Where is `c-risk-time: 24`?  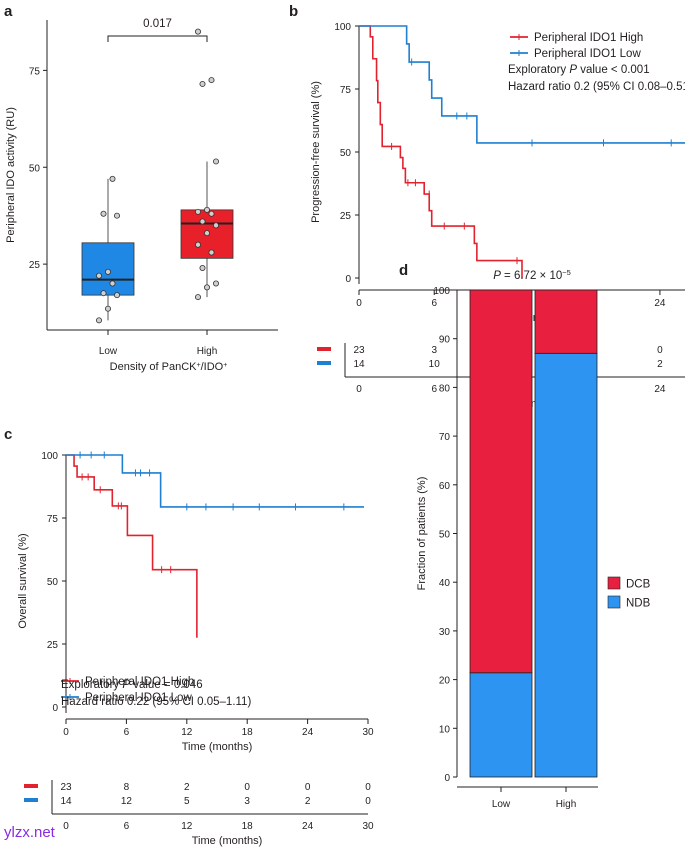 c-risk-time: 24 is located at coordinates (308, 826).